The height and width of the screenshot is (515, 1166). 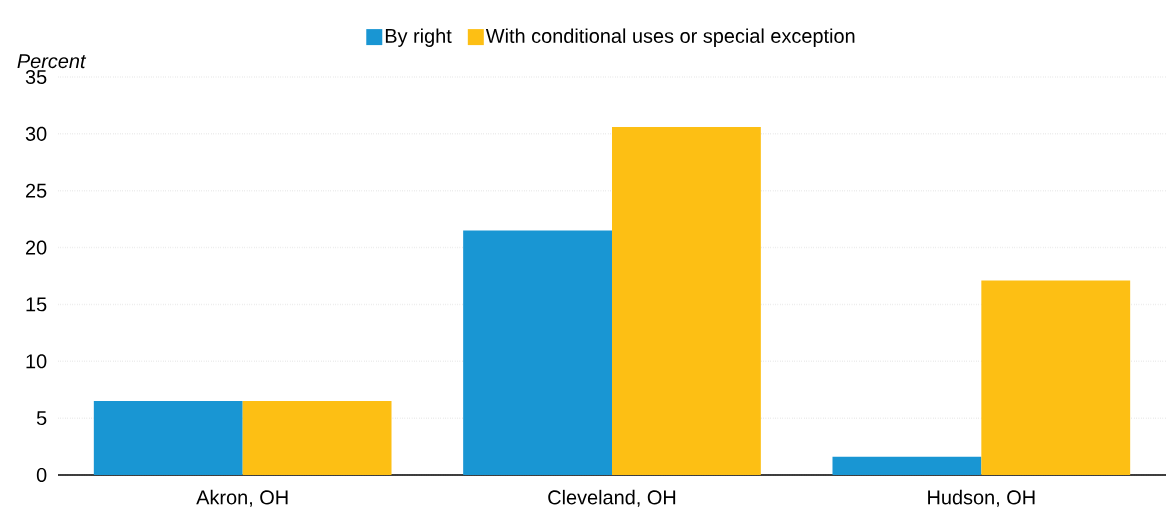 What do you see at coordinates (36, 247) in the screenshot?
I see `y-tick-label: 20` at bounding box center [36, 247].